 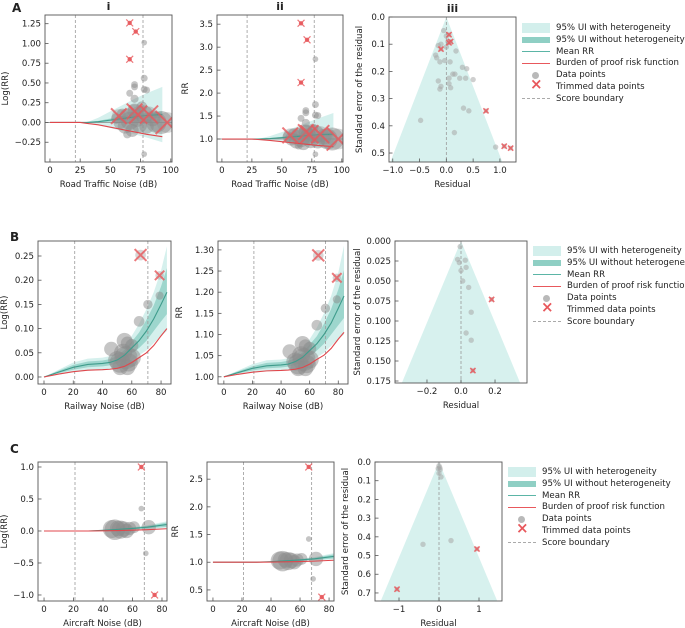 I want to click on plot-area, so click(x=108, y=88).